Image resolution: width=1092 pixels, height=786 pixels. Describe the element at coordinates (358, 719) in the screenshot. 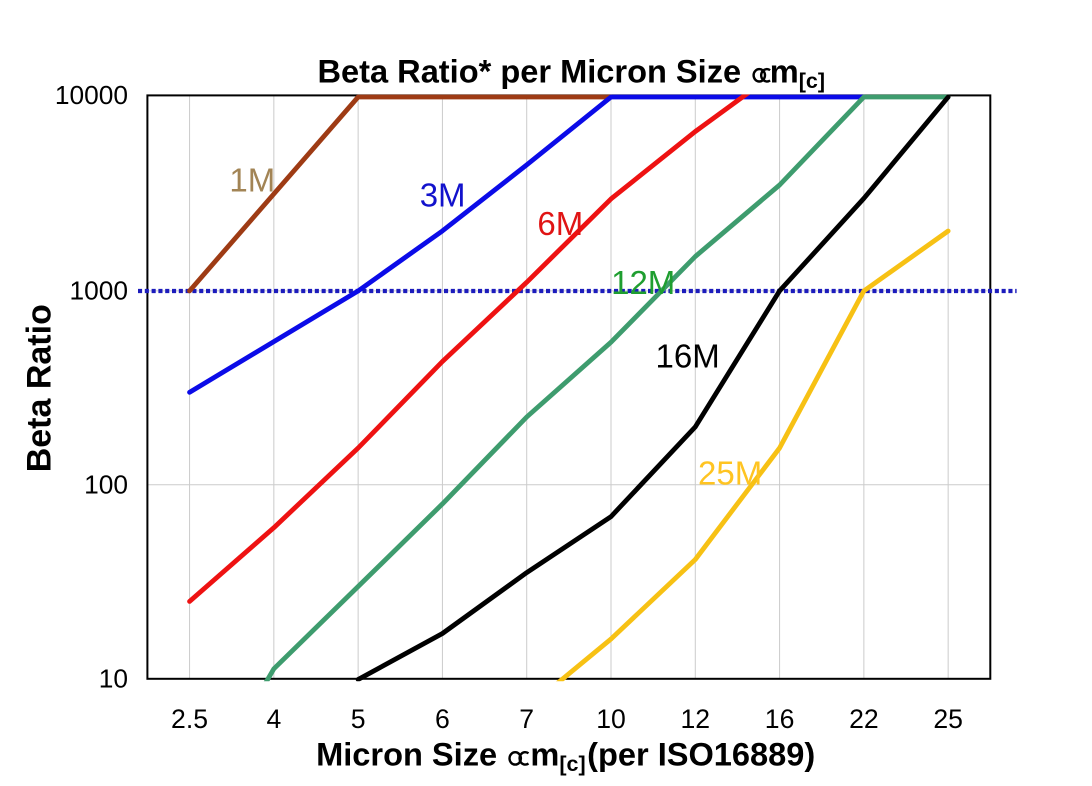

I see `svg-text: 5` at that location.